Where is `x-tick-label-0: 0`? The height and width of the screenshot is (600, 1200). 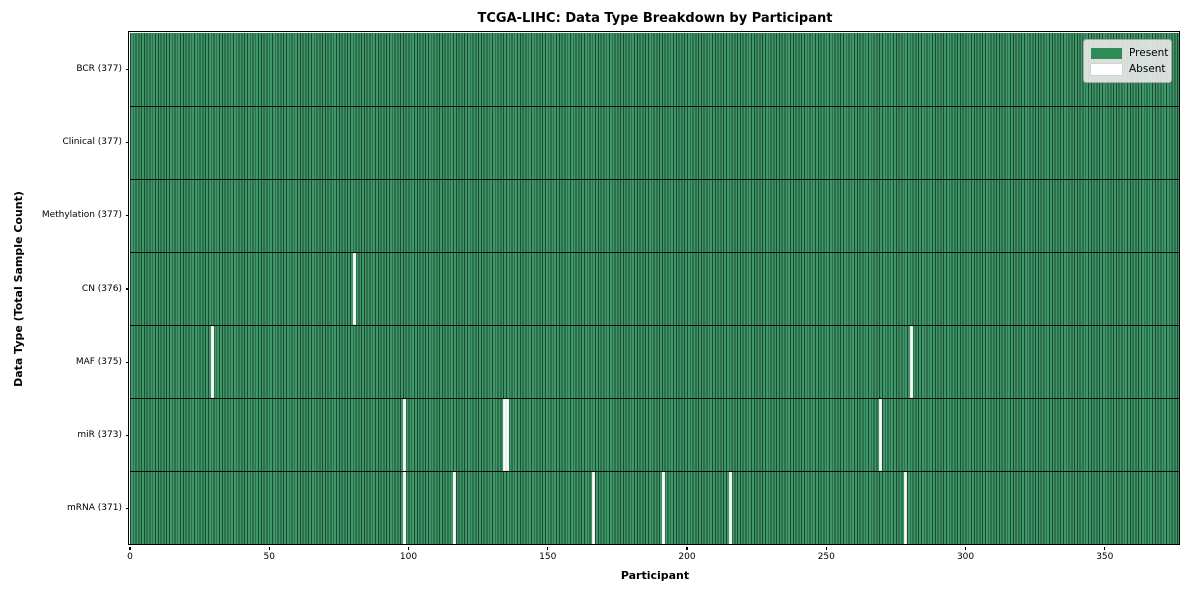
x-tick-label-0: 0 is located at coordinates (130, 557).